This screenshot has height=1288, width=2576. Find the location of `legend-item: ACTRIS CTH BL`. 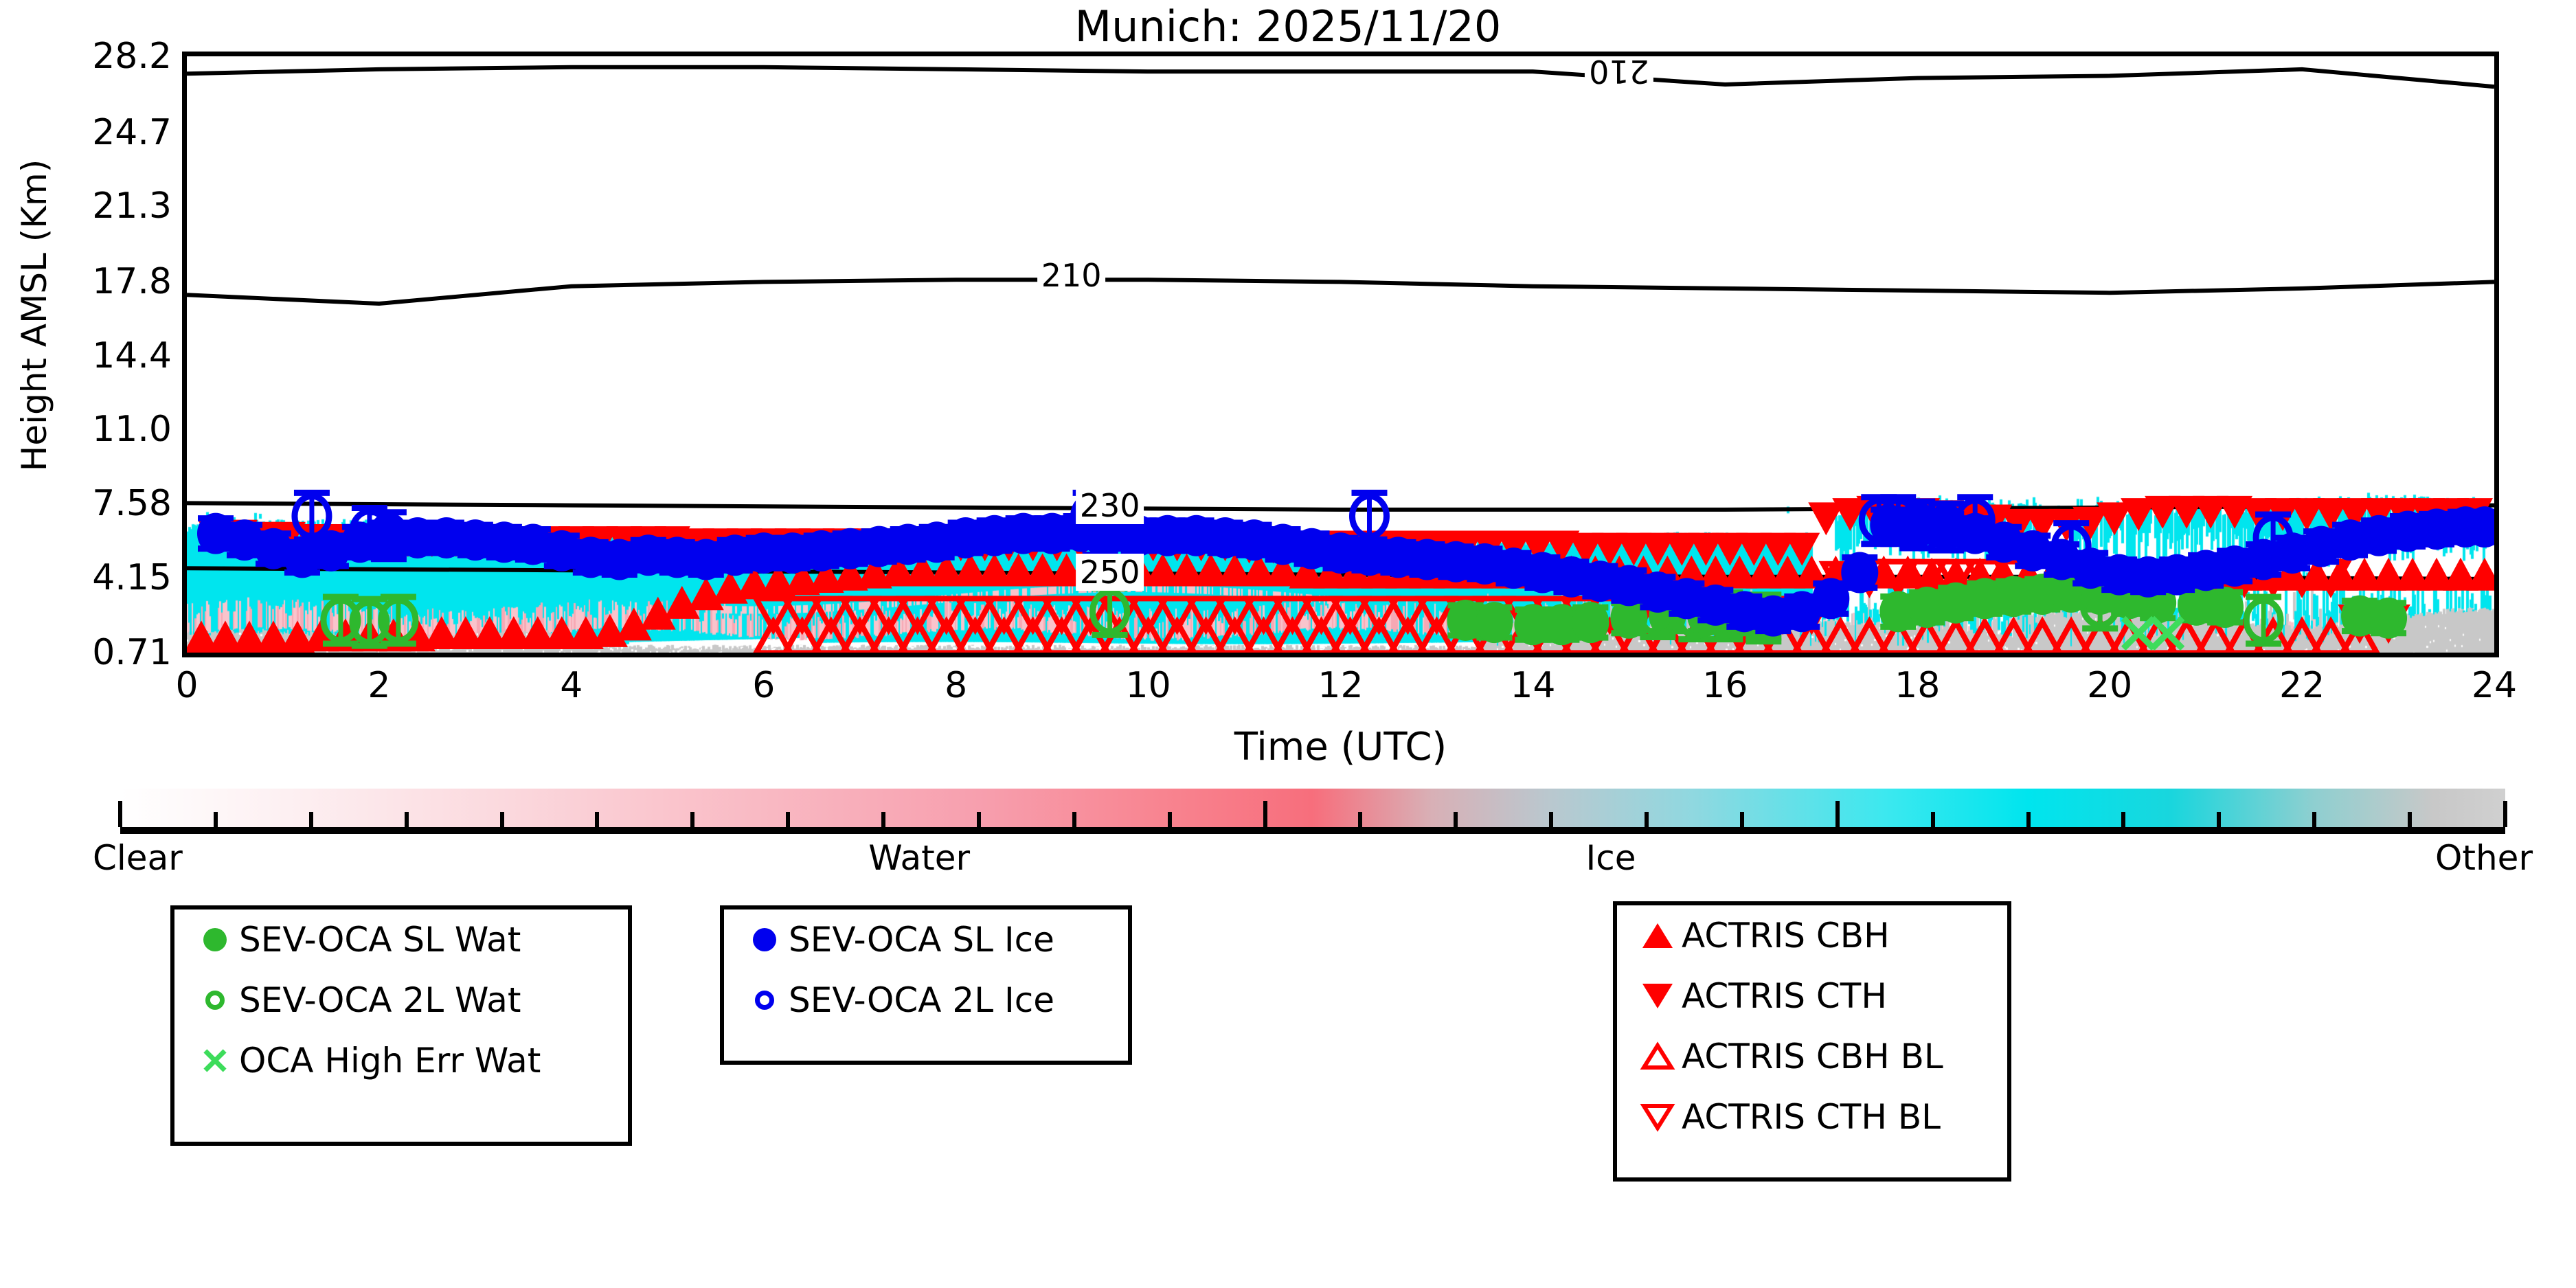

legend-item: ACTRIS CTH BL is located at coordinates (1812, 1117).